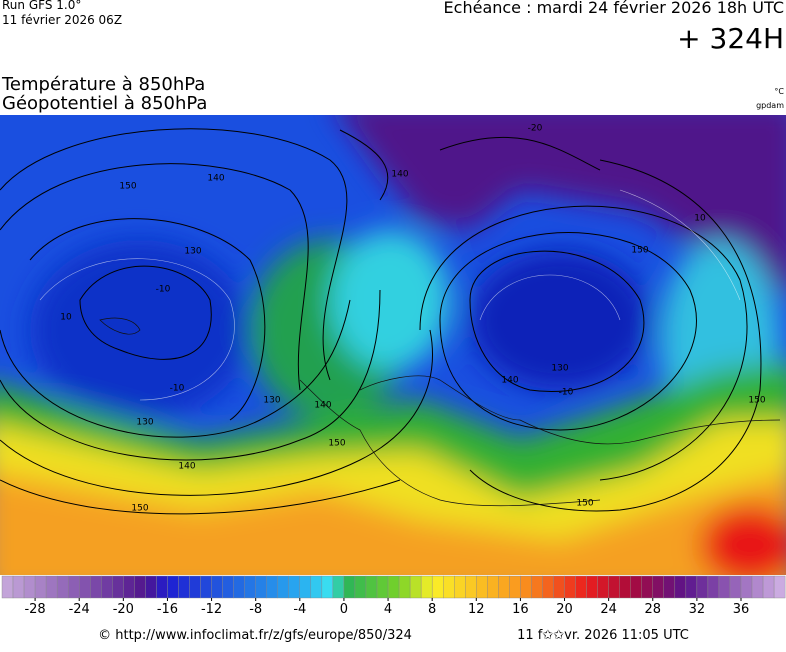  Describe the element at coordinates (344, 609) in the screenshot. I see `colorbar-tick-label: 0` at that location.